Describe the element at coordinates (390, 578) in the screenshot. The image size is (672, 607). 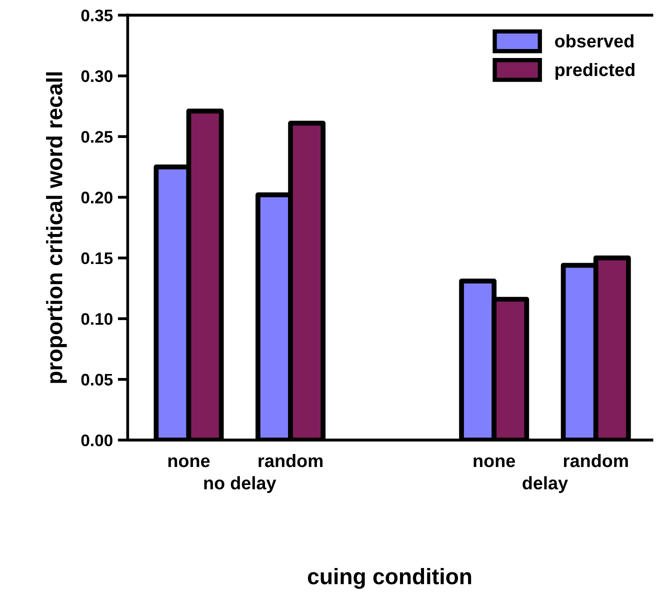
I see `x-axis-title: cuing condition` at that location.